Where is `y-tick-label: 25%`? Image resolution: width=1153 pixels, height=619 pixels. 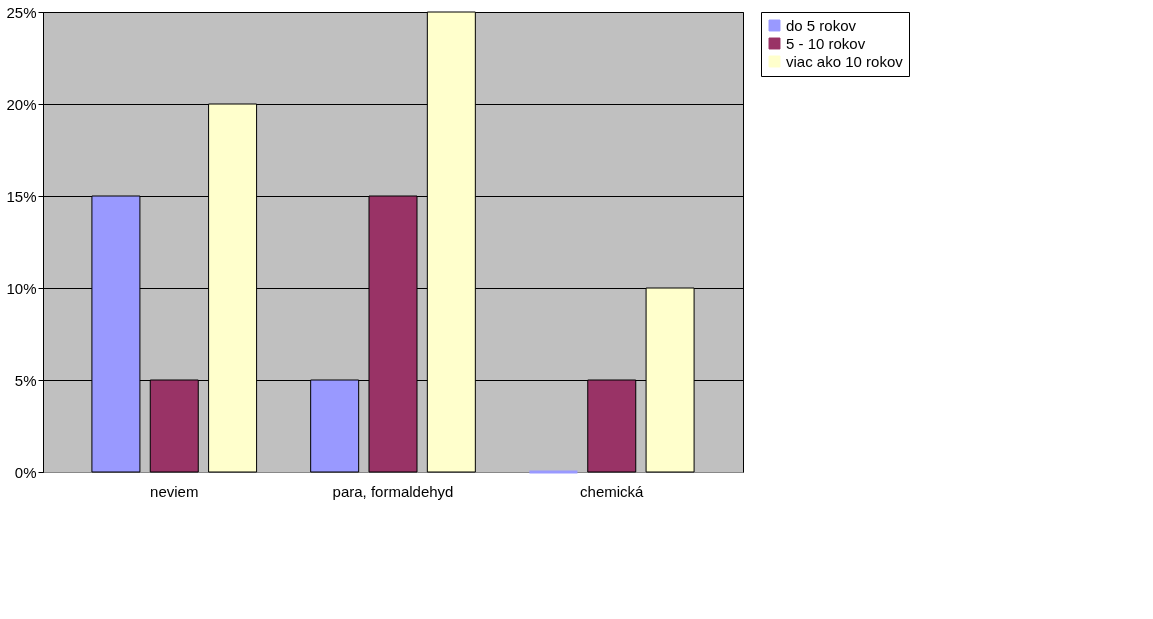 y-tick-label: 25% is located at coordinates (21, 12).